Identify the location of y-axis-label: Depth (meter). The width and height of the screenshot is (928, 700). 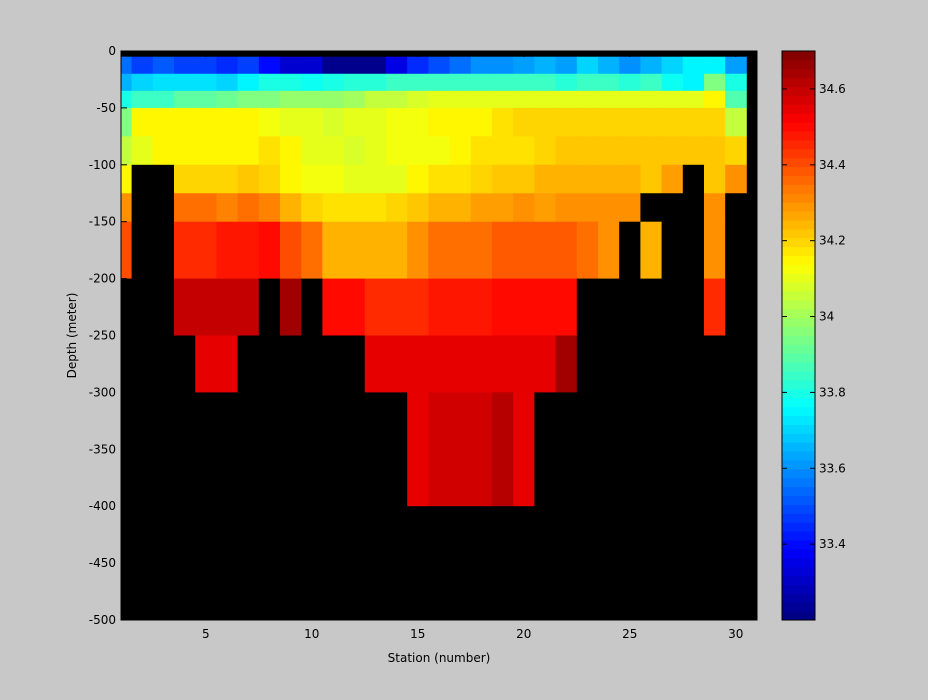
(72, 336).